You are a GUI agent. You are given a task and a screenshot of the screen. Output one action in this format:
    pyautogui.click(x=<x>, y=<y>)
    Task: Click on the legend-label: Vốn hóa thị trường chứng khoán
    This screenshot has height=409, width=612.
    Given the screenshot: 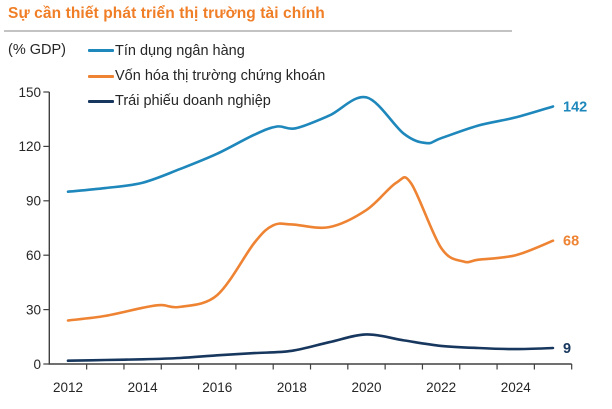 What is the action you would take?
    pyautogui.click(x=220, y=76)
    